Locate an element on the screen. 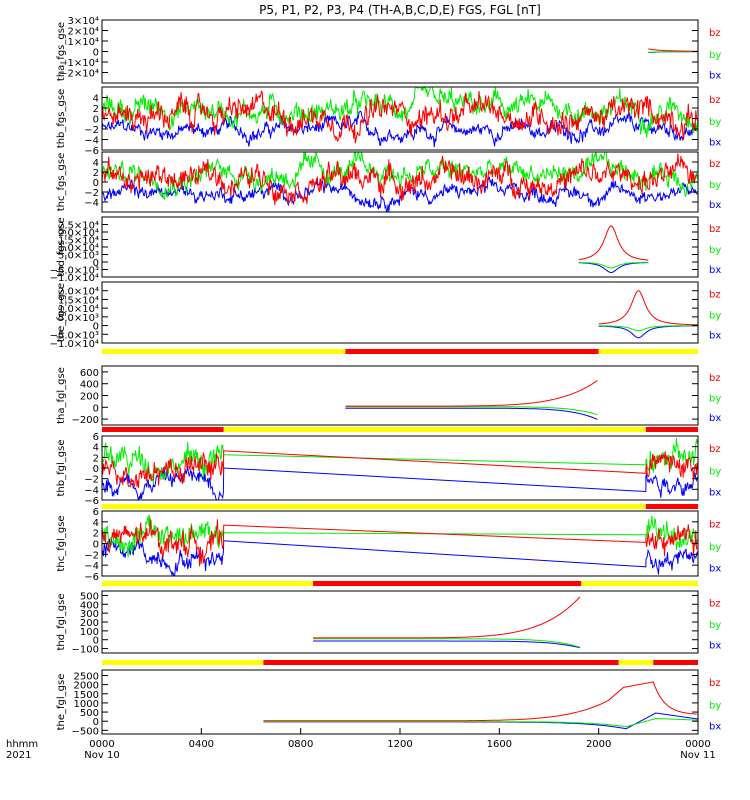 This screenshot has width=750, height=800. y-tick-label: −500 is located at coordinates (85, 731).